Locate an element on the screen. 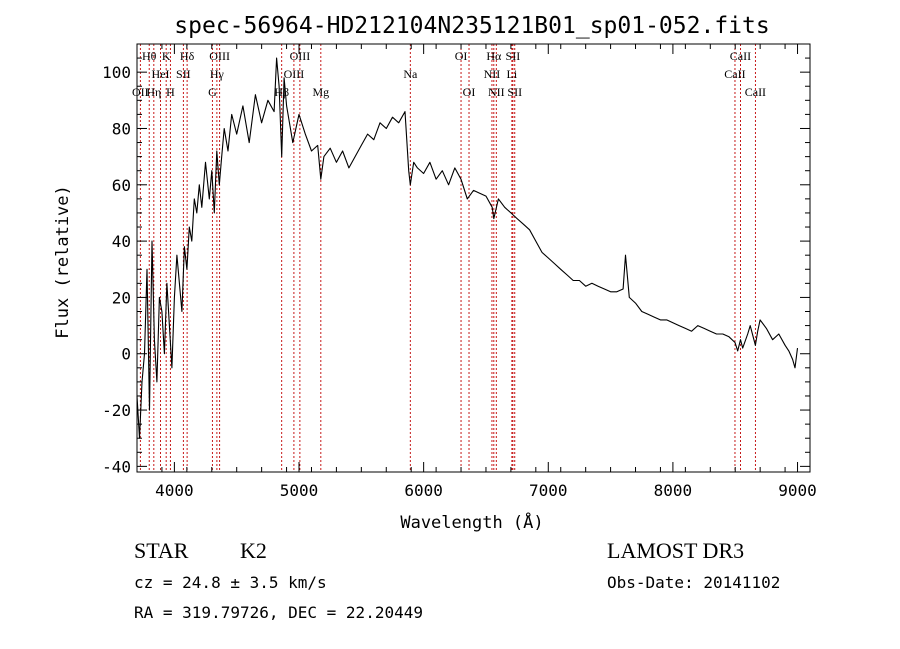  object-class: STAR is located at coordinates (161, 550).